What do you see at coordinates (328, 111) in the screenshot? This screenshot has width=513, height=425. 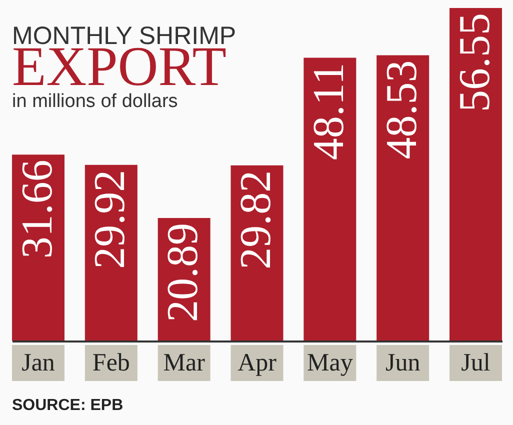 I see `data-label: 48.11` at bounding box center [328, 111].